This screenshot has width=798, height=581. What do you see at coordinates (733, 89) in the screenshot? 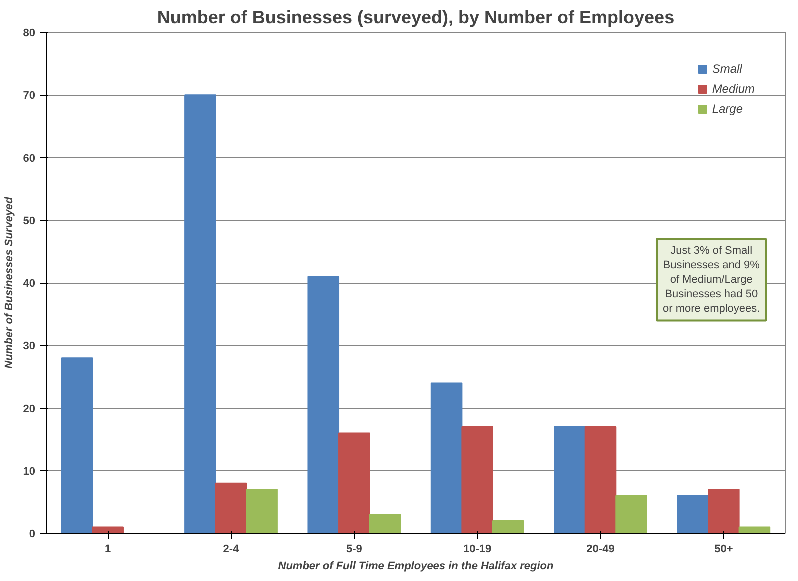
I see `legend-label: Medium` at bounding box center [733, 89].